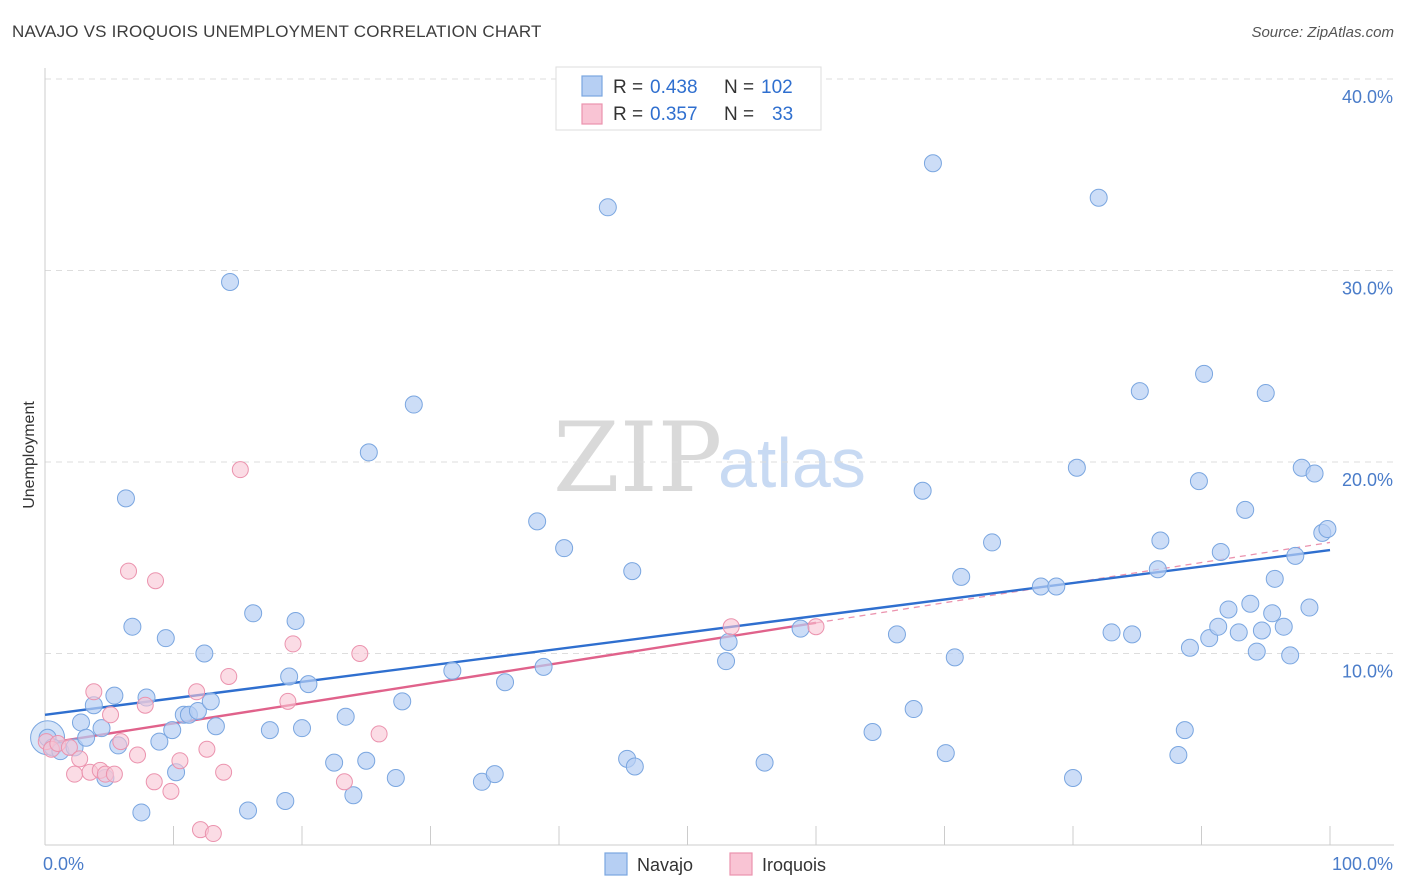 This screenshot has width=1406, height=892. What do you see at coordinates (1362, 864) in the screenshot?
I see `x-tick-label-100: 100.0%` at bounding box center [1362, 864].